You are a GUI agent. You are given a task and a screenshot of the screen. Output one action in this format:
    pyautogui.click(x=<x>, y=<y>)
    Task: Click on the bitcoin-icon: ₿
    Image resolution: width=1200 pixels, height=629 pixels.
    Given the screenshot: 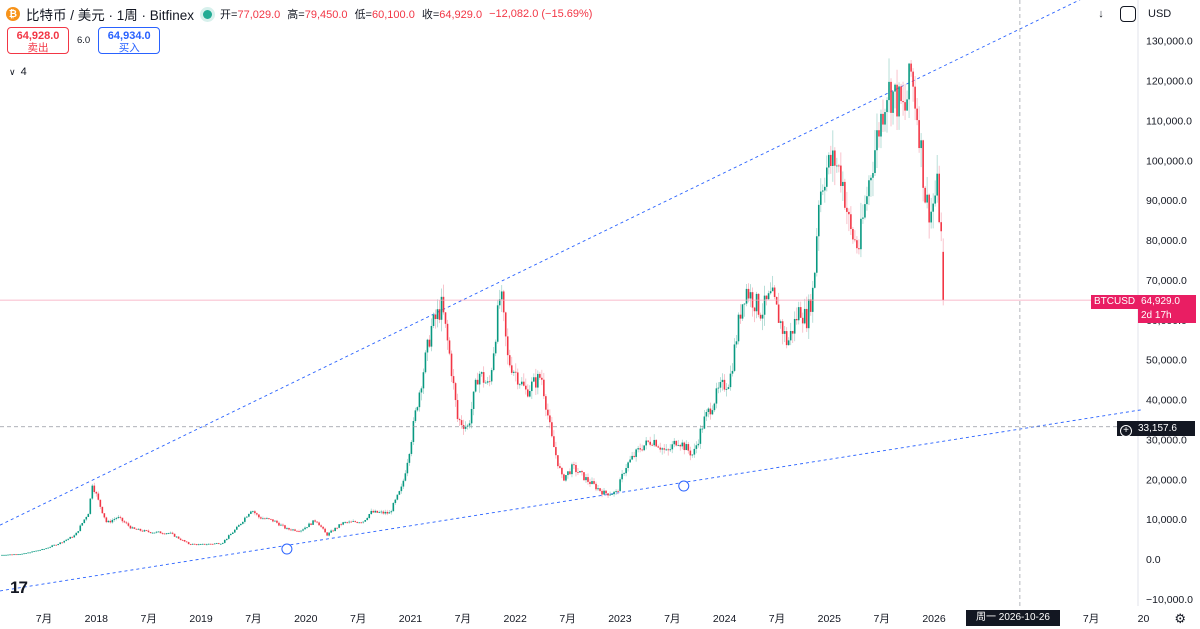 What is the action you would take?
    pyautogui.click(x=13, y=14)
    